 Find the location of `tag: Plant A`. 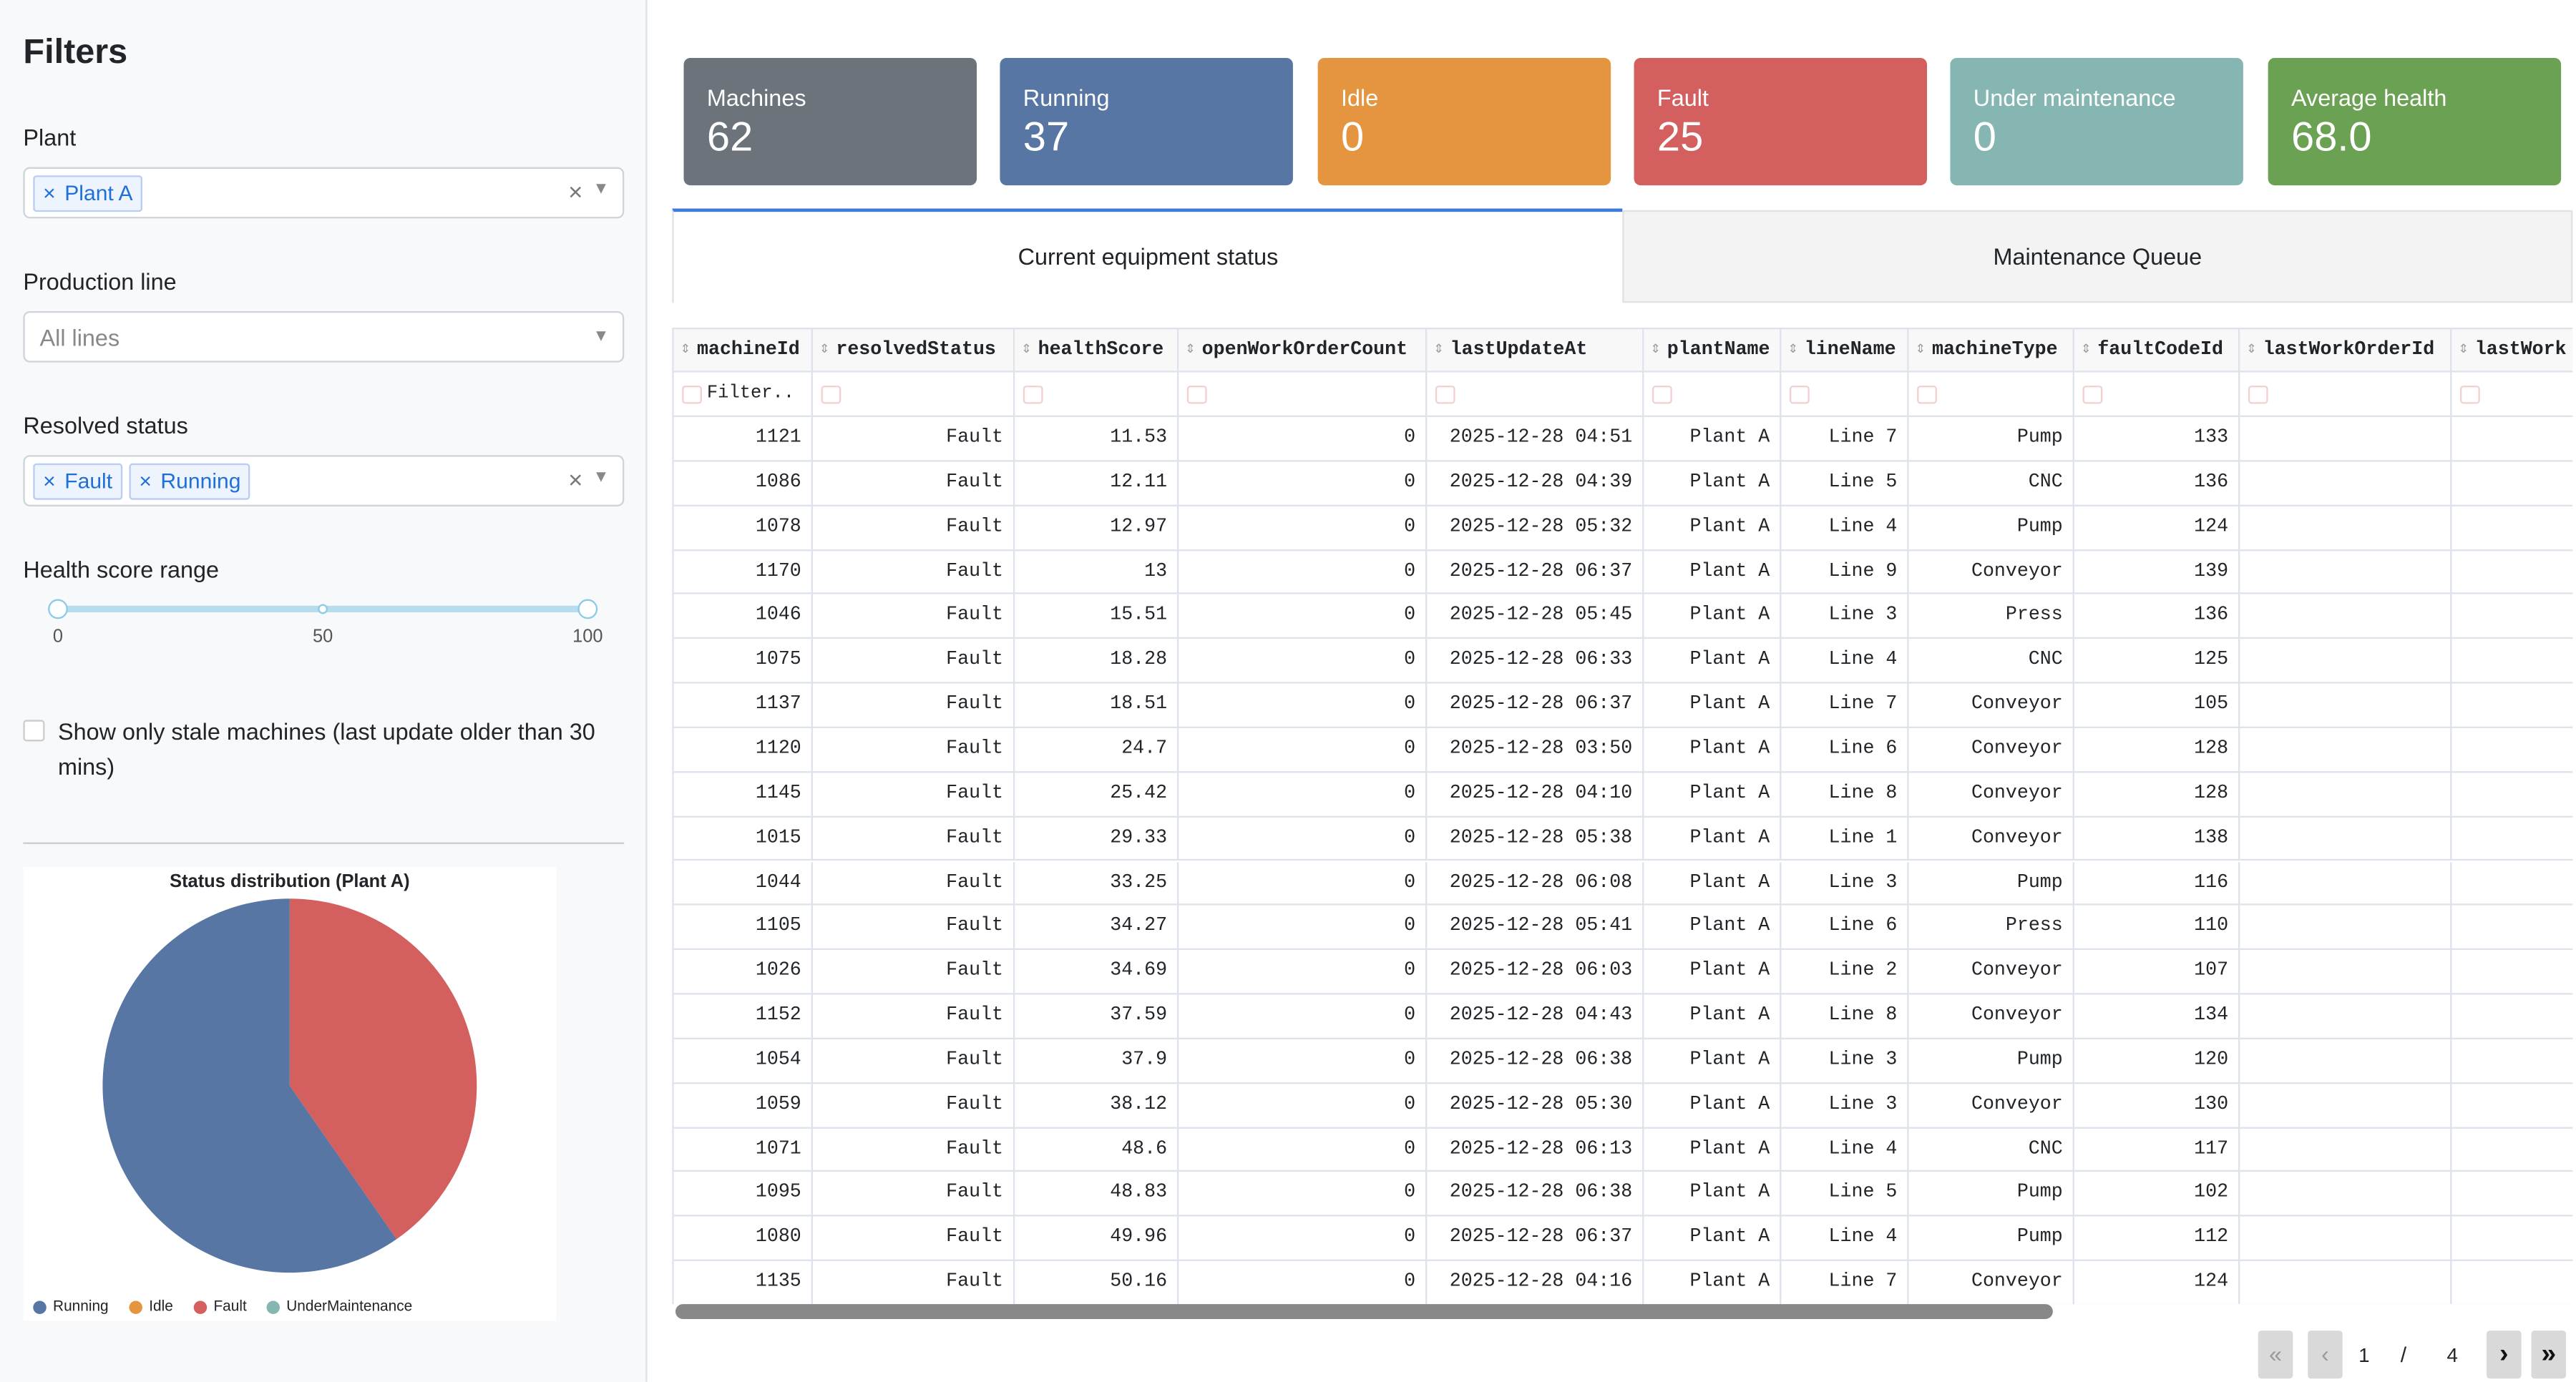

tag: Plant A is located at coordinates (88, 194).